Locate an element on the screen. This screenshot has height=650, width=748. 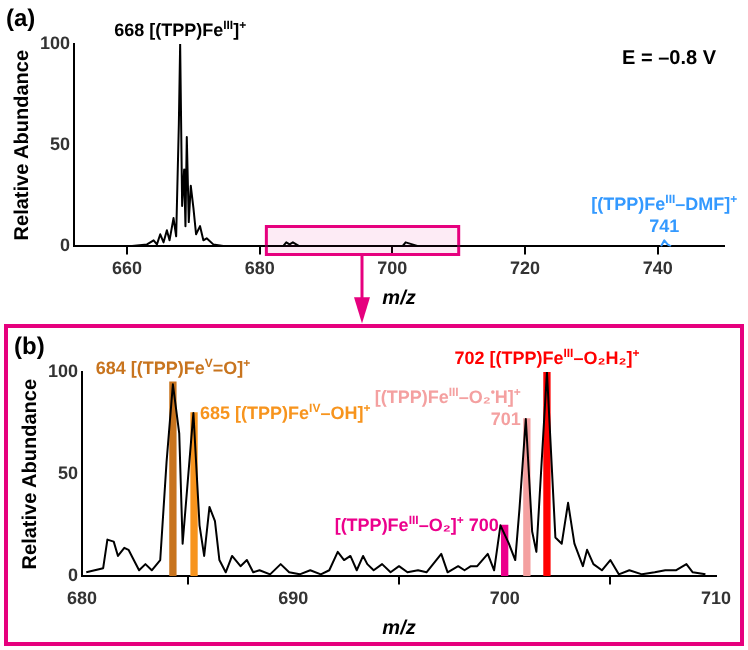
annotation: E = –0.8 V is located at coordinates (669, 59).